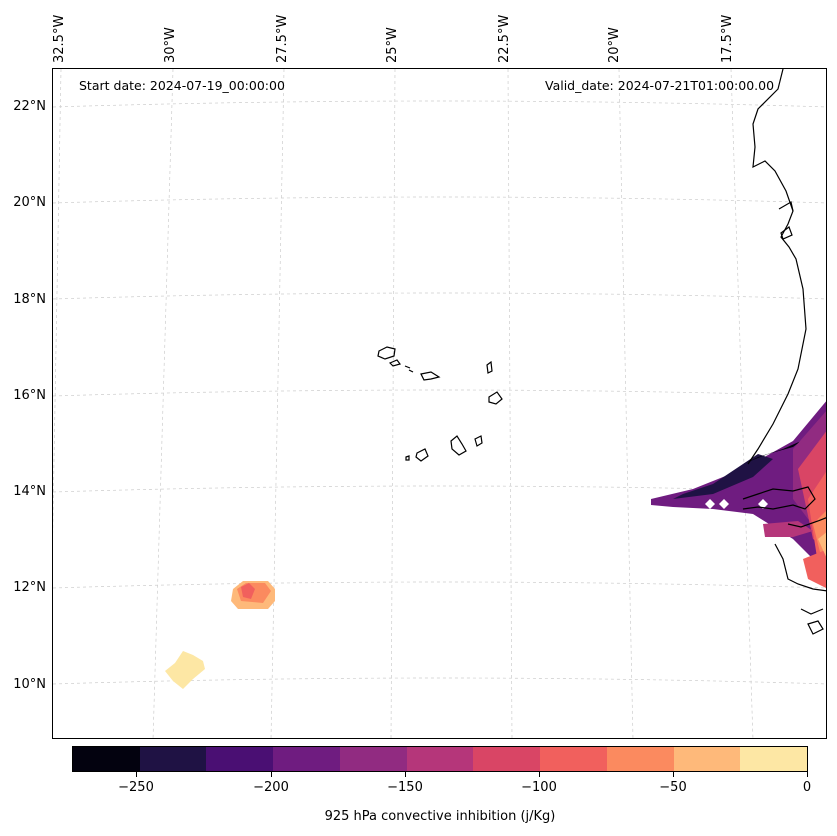 Image resolution: width=837 pixels, height=836 pixels. I want to click on cin-band-south, so click(788, 529).